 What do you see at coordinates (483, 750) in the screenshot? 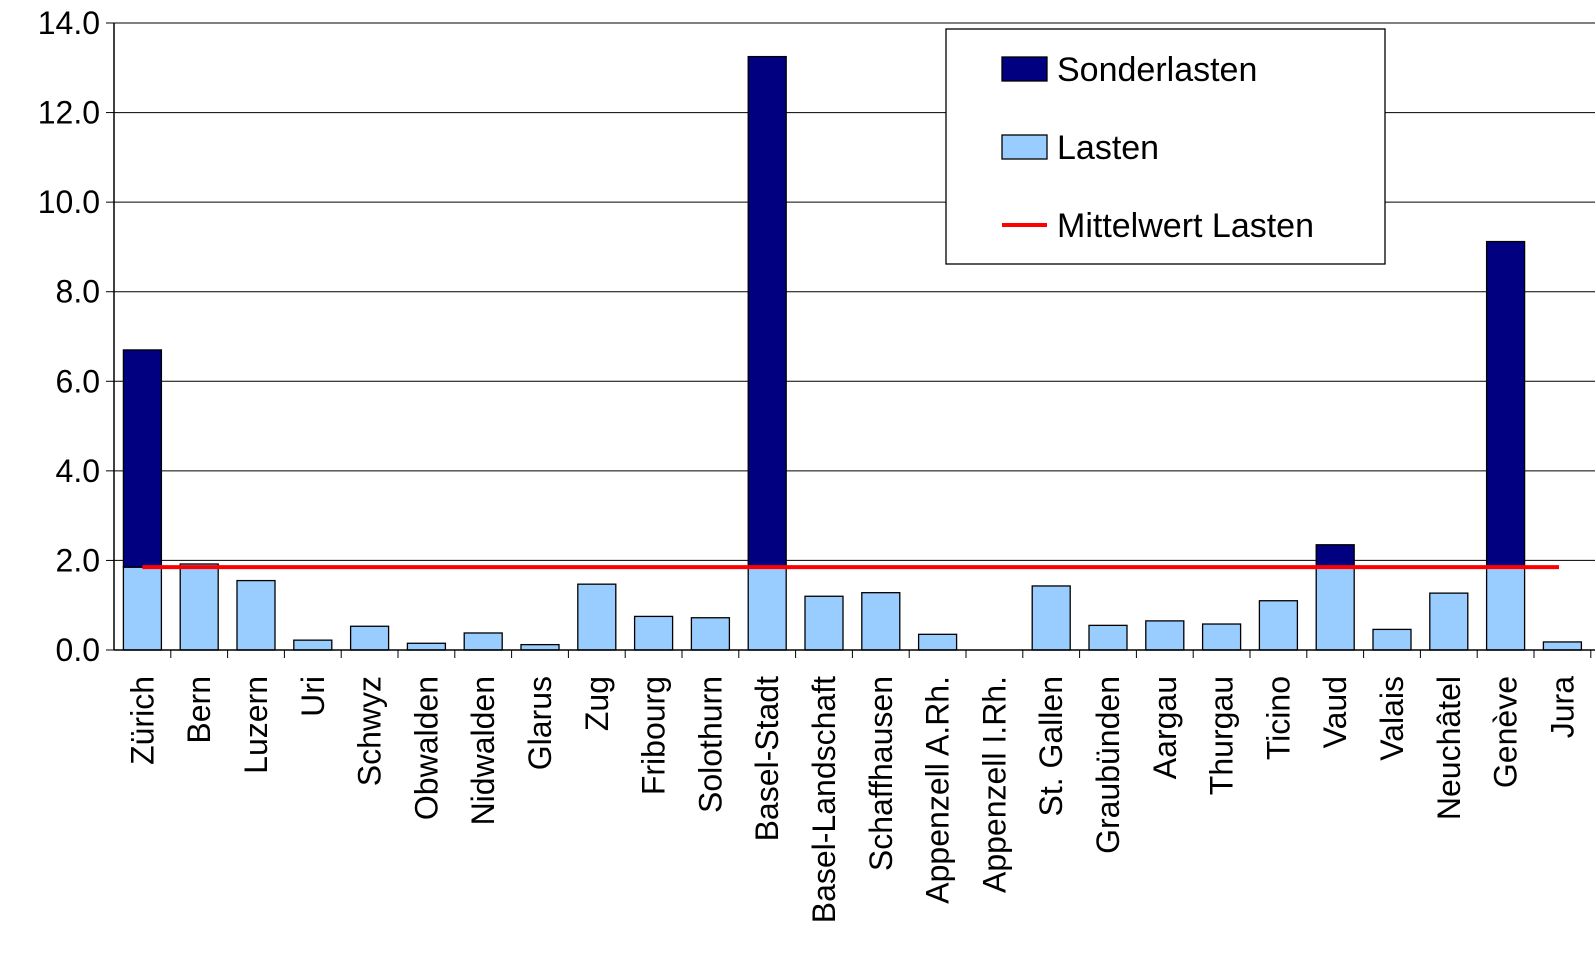
I see `category-label: Nidwalden` at bounding box center [483, 750].